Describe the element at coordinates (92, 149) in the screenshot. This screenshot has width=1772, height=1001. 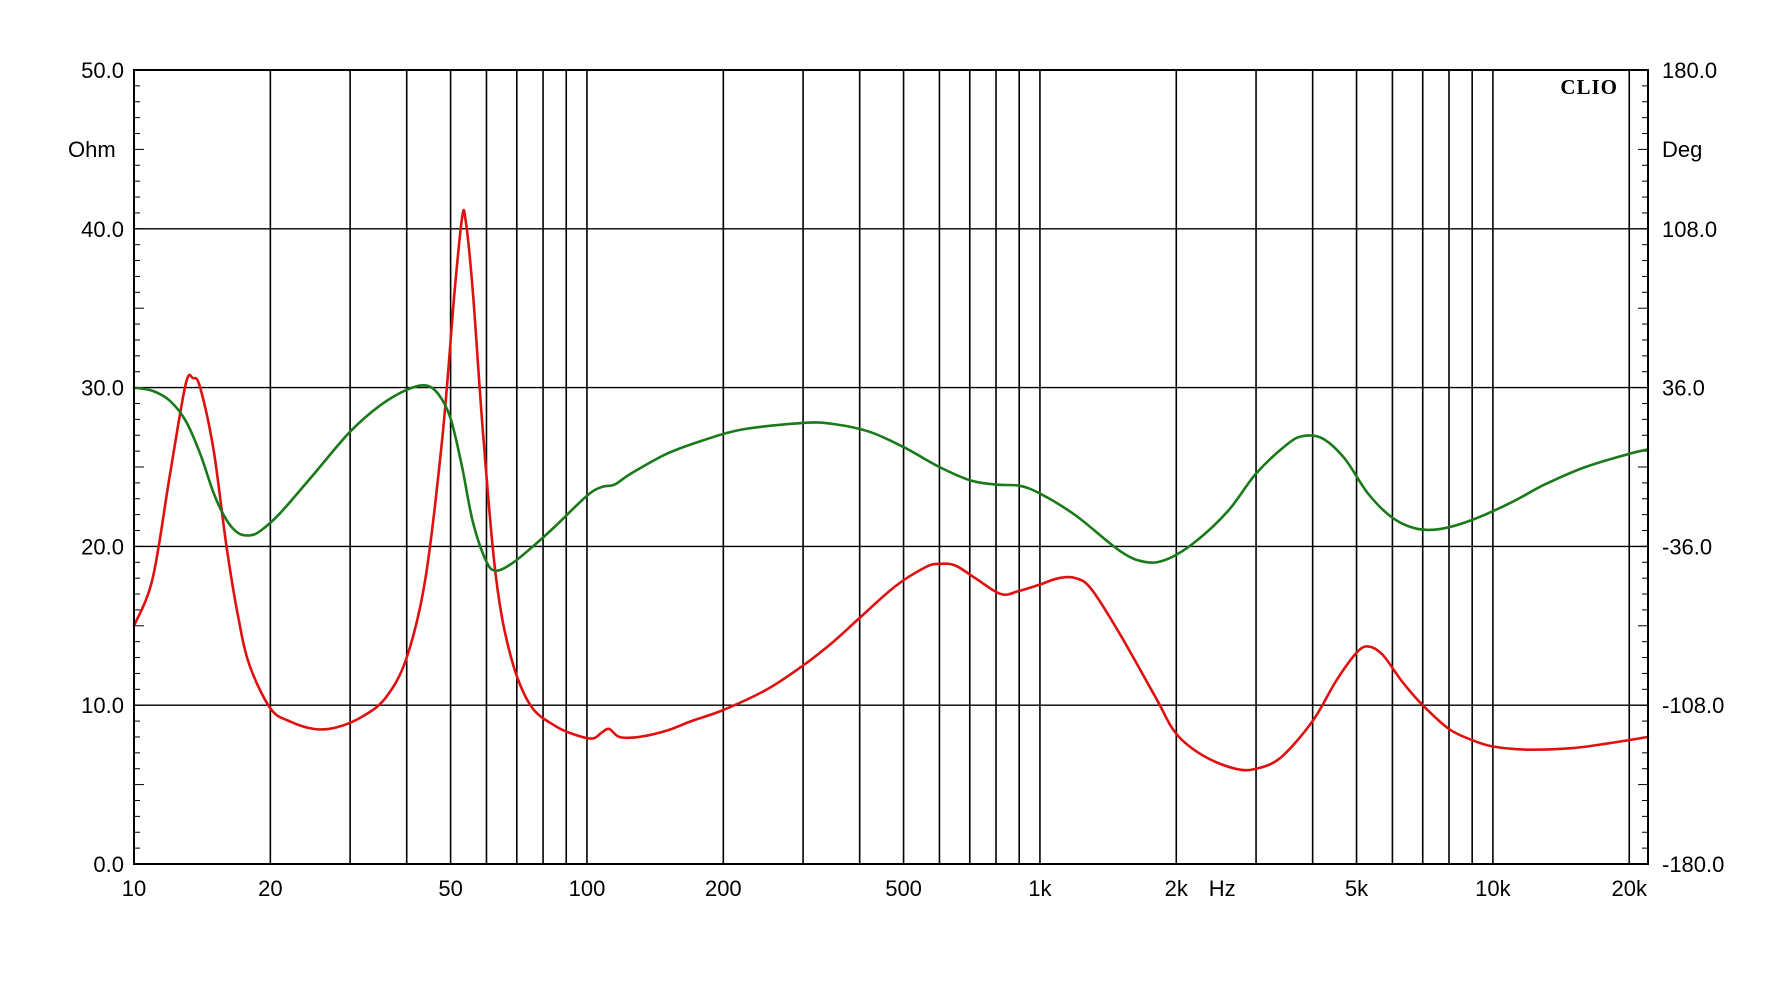
I see `left-axis-label: Ohm` at that location.